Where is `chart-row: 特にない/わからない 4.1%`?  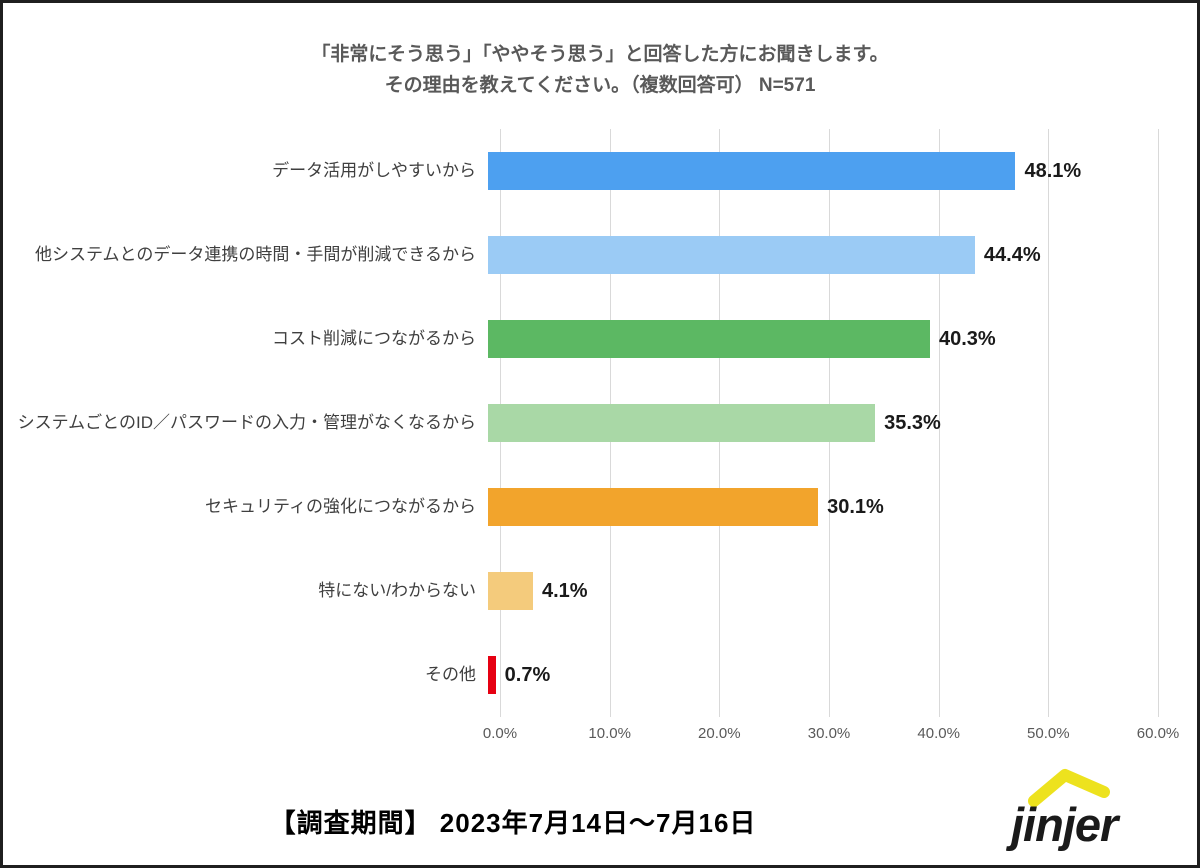 chart-row: 特にない/わからない 4.1% is located at coordinates (600, 591).